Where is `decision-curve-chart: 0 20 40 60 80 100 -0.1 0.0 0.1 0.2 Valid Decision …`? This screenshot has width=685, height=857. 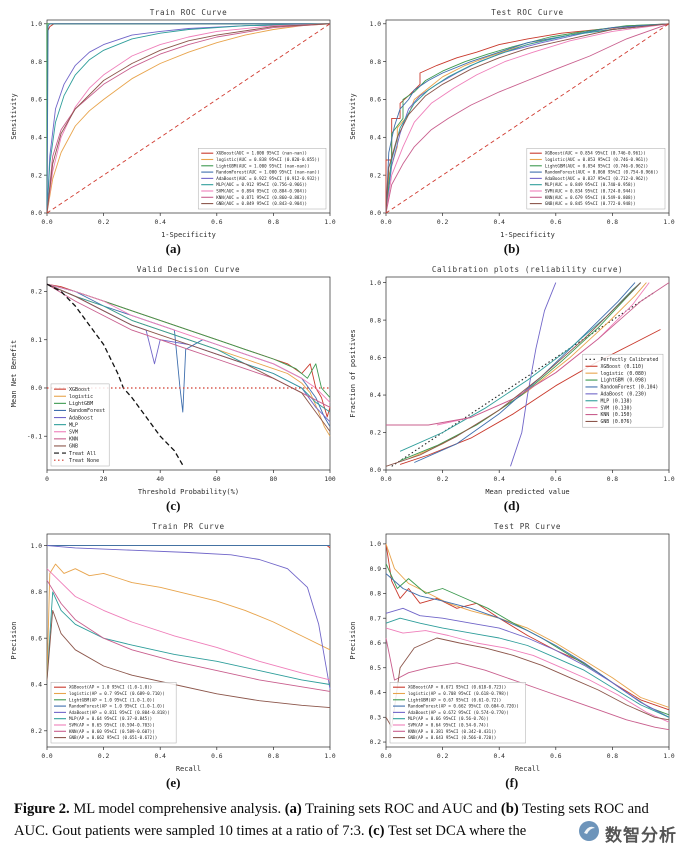
decision-curve-chart: 0 20 40 60 80 100 -0.1 0.0 0.1 0.2 Valid Decision … is located at coordinates (173, 380).